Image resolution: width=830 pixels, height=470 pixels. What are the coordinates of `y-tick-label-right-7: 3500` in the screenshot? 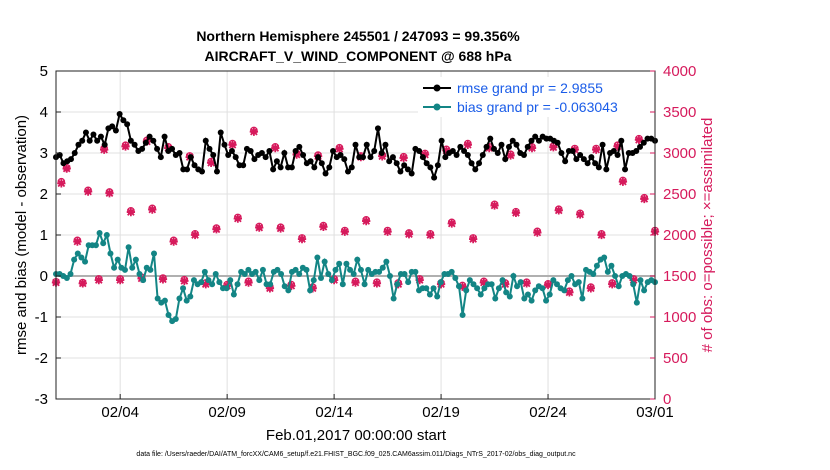 It's located at (679, 112).